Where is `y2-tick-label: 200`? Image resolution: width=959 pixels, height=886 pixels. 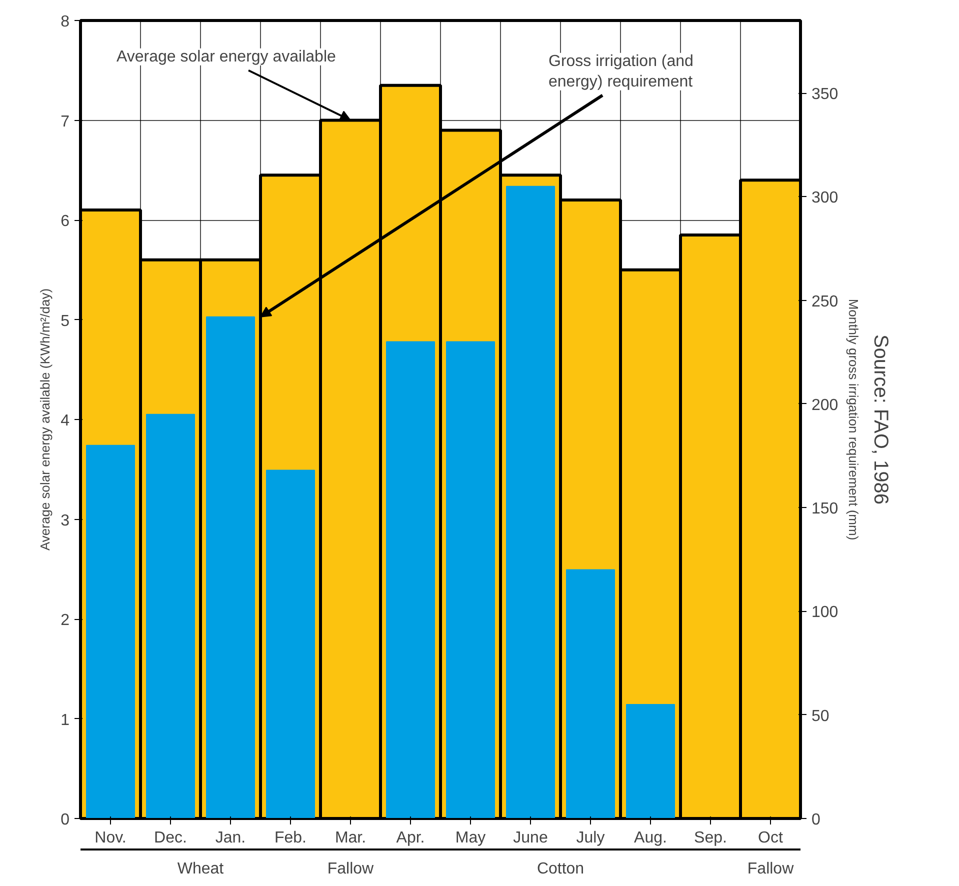
y2-tick-label: 200 is located at coordinates (825, 405).